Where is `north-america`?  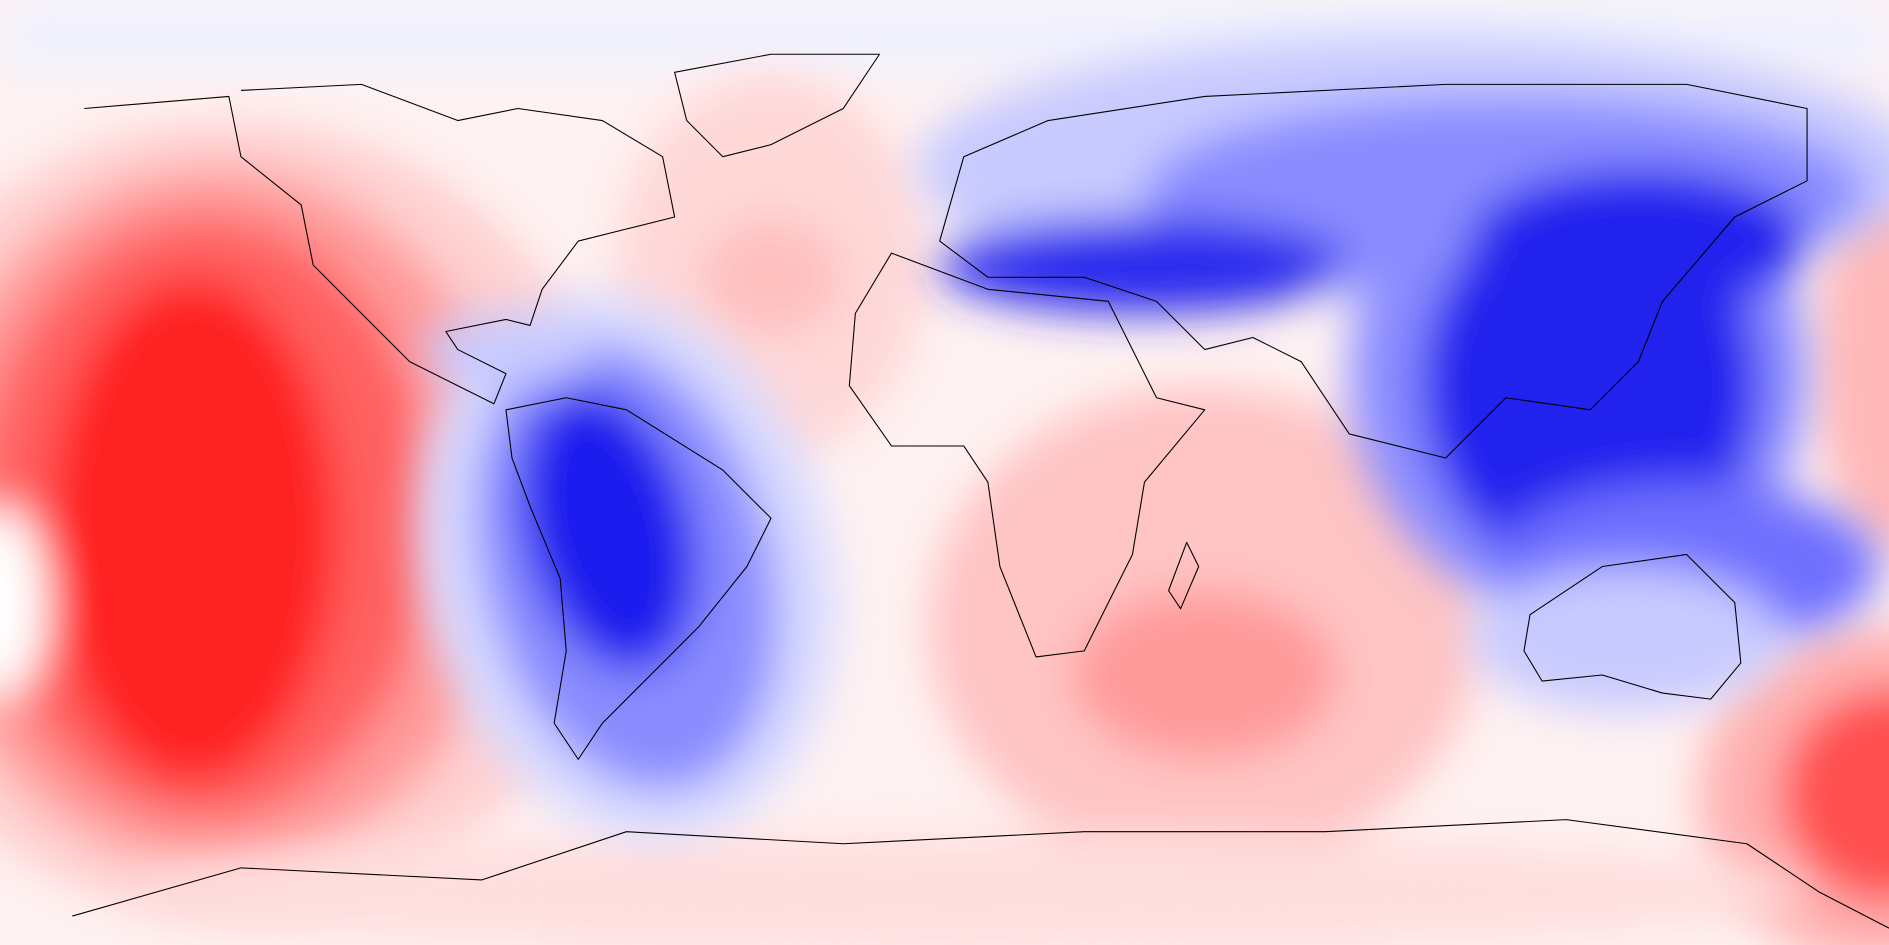 north-america is located at coordinates (380, 244).